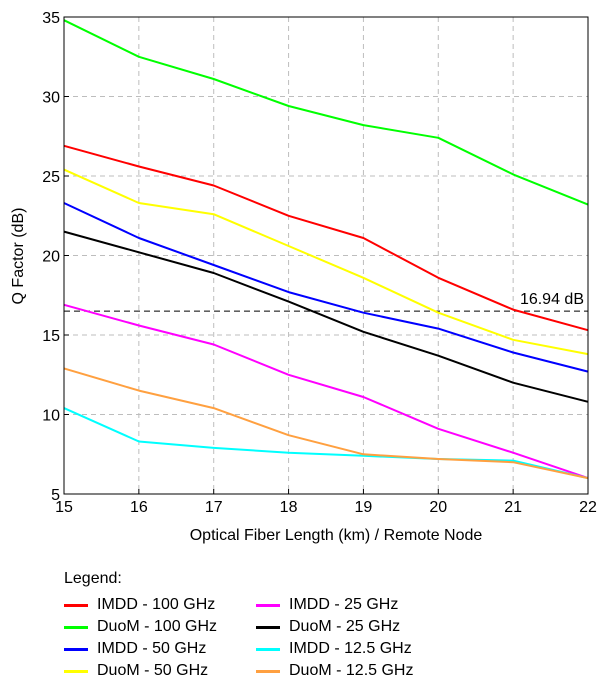 This screenshot has height=697, width=598. Describe the element at coordinates (326, 301) in the screenshot. I see `threshold: 16.94 dB` at that location.